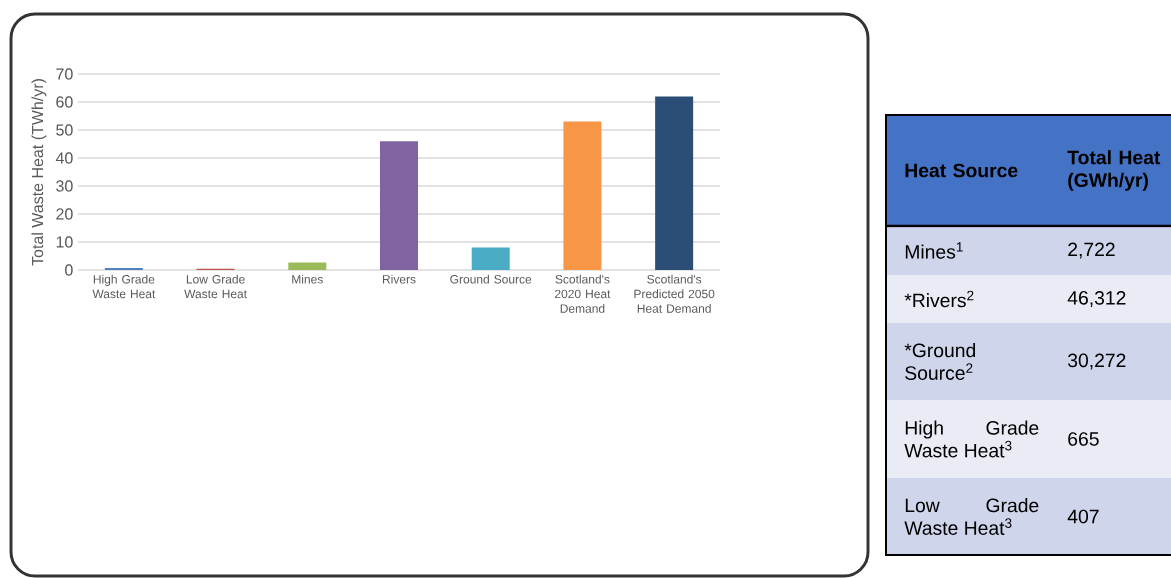 The image size is (1171, 578). I want to click on text: *Rivers$^{2}$, so click(939, 299).